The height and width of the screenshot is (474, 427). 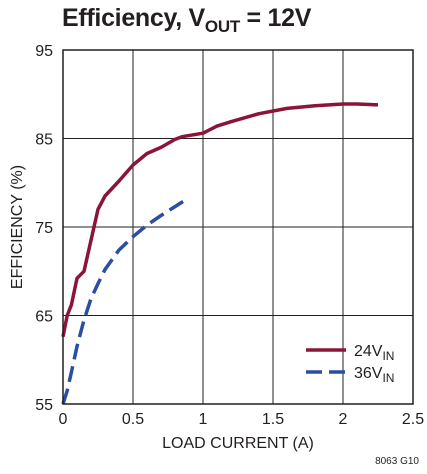 What do you see at coordinates (238, 443) in the screenshot?
I see `x-axis-label: LOAD CURRENT (A)` at bounding box center [238, 443].